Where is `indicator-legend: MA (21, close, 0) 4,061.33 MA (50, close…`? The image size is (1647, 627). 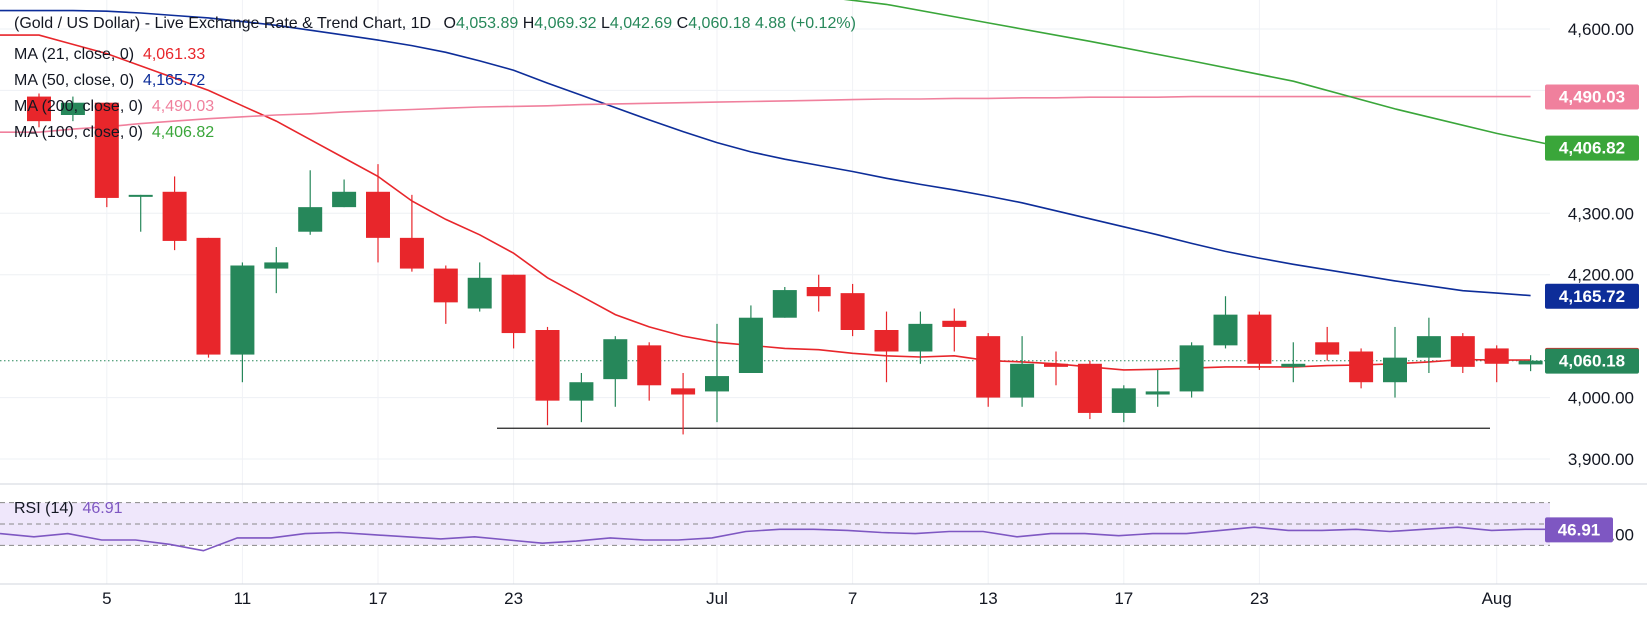
indicator-legend: MA (21, close, 0) 4,061.33 MA (50, close… is located at coordinates (114, 94).